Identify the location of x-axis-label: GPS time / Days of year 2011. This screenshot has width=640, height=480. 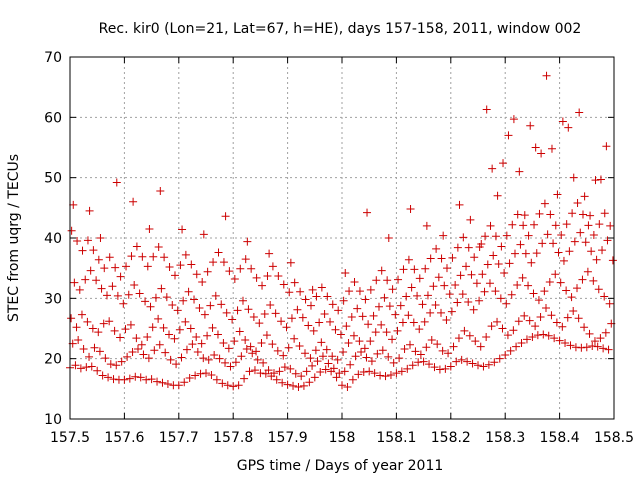
(340, 466).